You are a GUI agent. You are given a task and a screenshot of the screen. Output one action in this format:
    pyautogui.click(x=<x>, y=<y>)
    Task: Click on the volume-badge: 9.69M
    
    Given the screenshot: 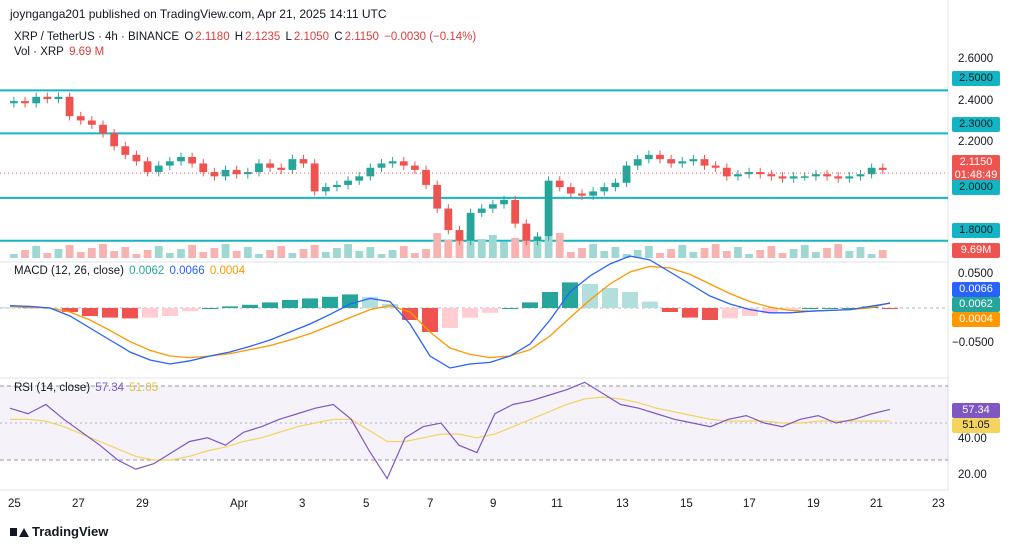 What is the action you would take?
    pyautogui.click(x=976, y=250)
    